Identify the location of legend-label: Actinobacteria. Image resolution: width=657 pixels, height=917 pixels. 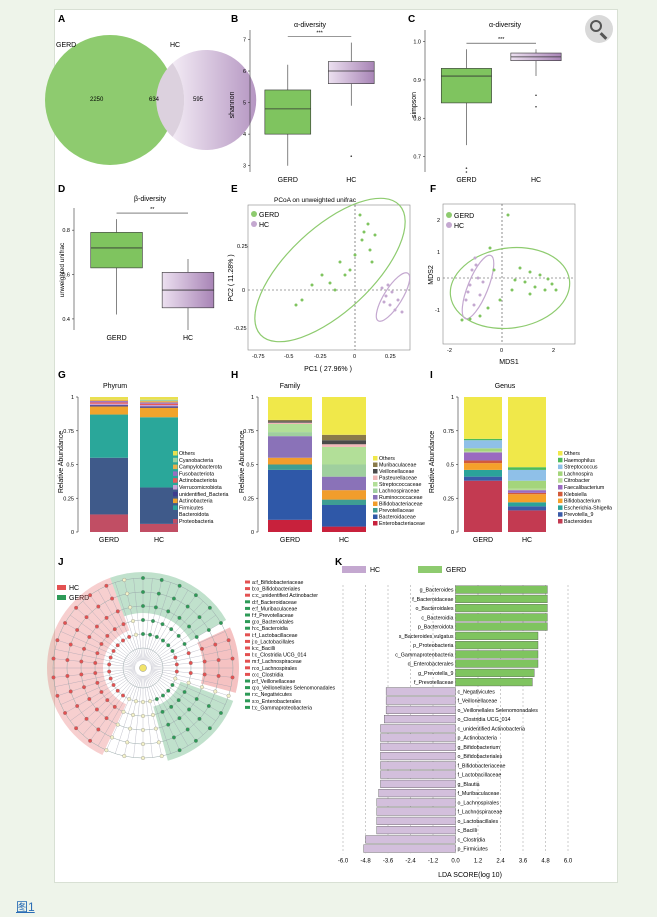
(196, 502).